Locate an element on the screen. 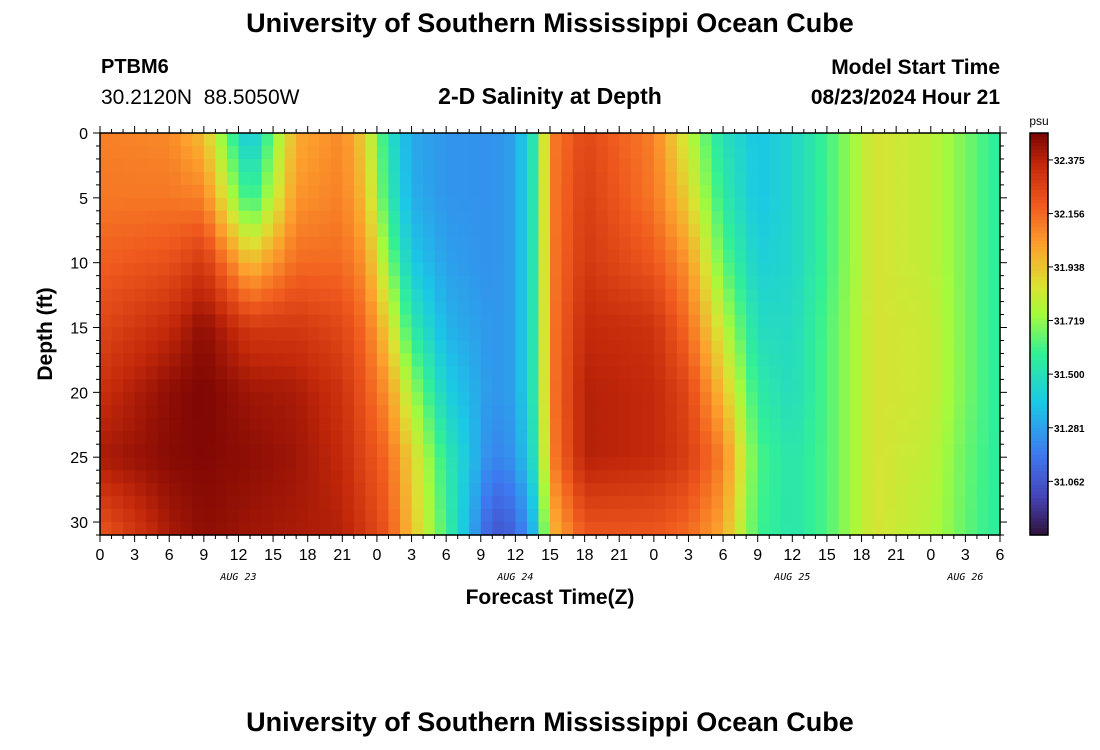 This screenshot has width=1100, height=750. model-start-value: 08/23/2024 Hour 21 is located at coordinates (905, 97).